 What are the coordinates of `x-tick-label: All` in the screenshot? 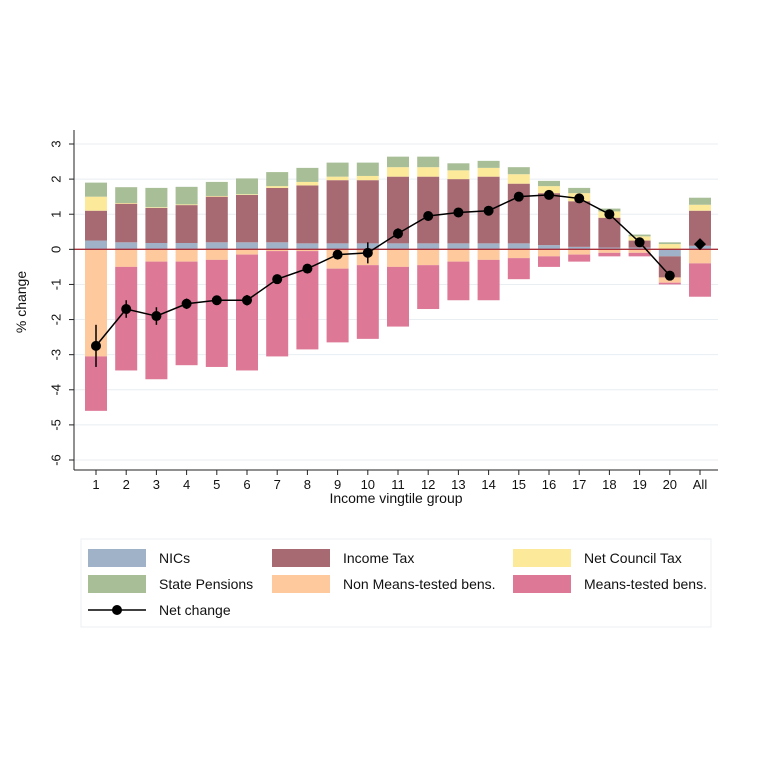 It's located at (700, 484).